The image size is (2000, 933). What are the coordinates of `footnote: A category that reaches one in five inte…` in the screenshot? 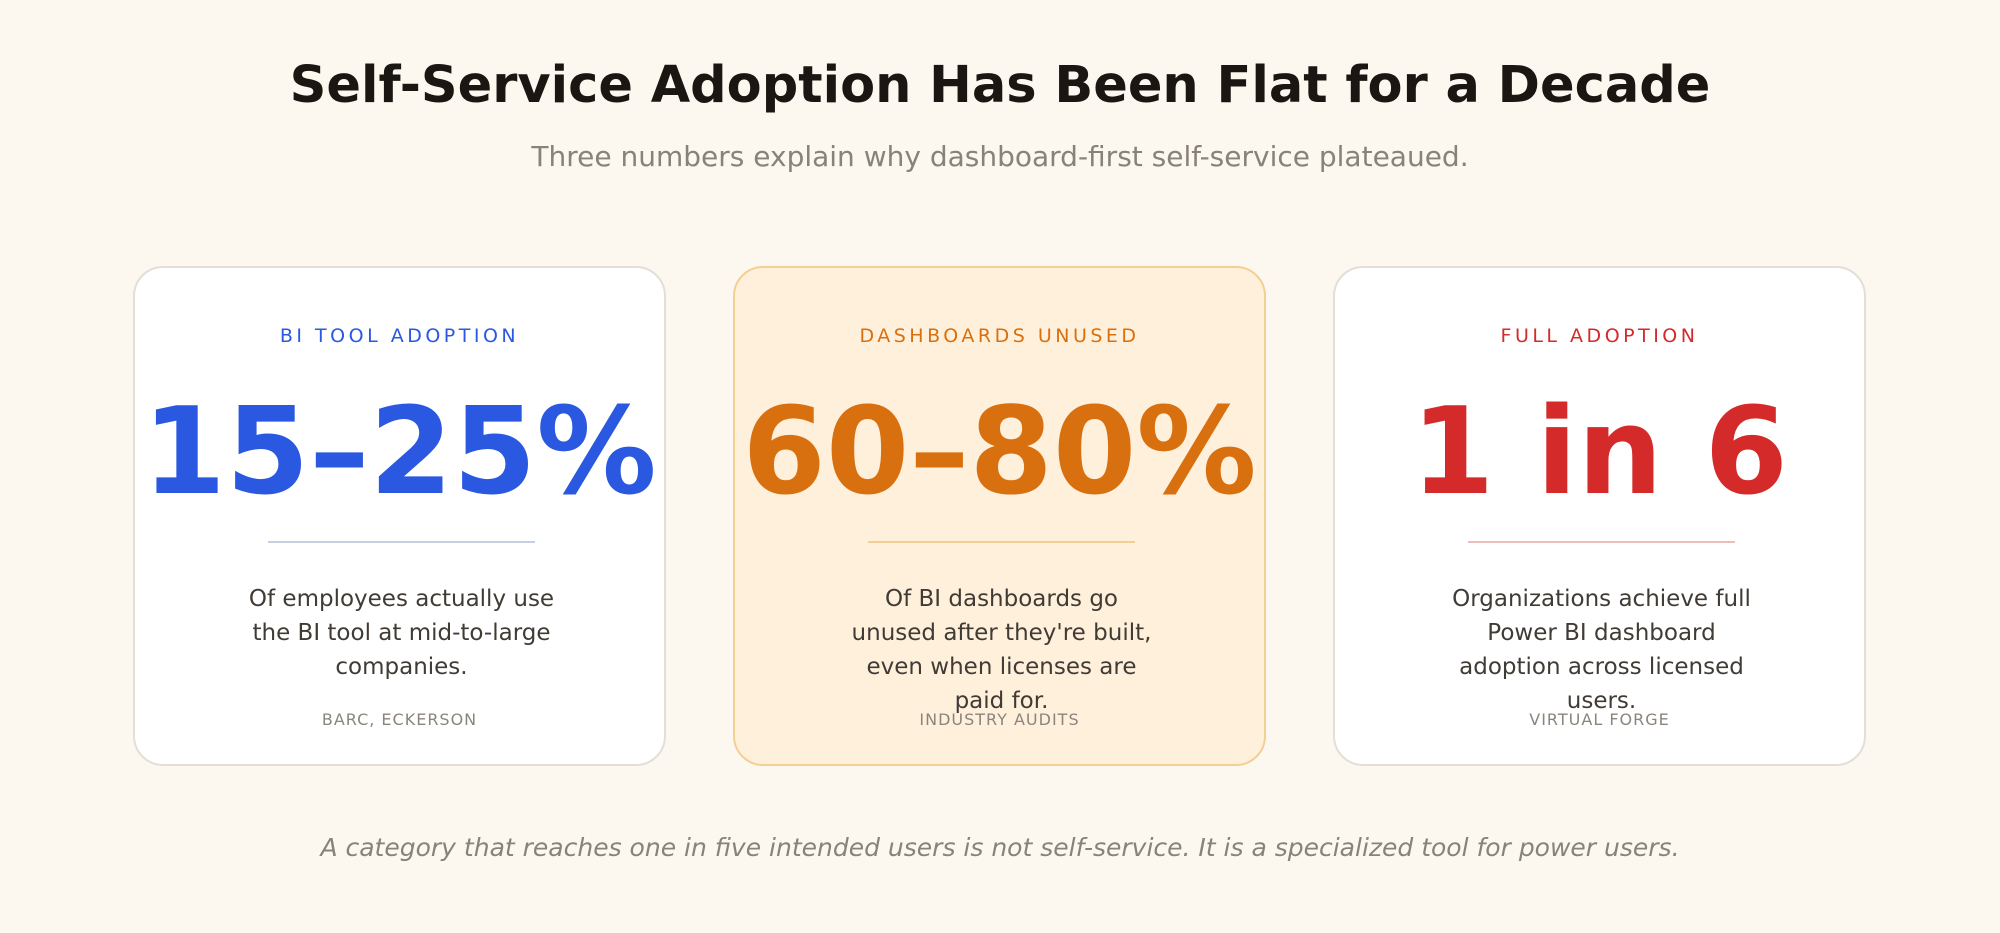 It's located at (1000, 847).